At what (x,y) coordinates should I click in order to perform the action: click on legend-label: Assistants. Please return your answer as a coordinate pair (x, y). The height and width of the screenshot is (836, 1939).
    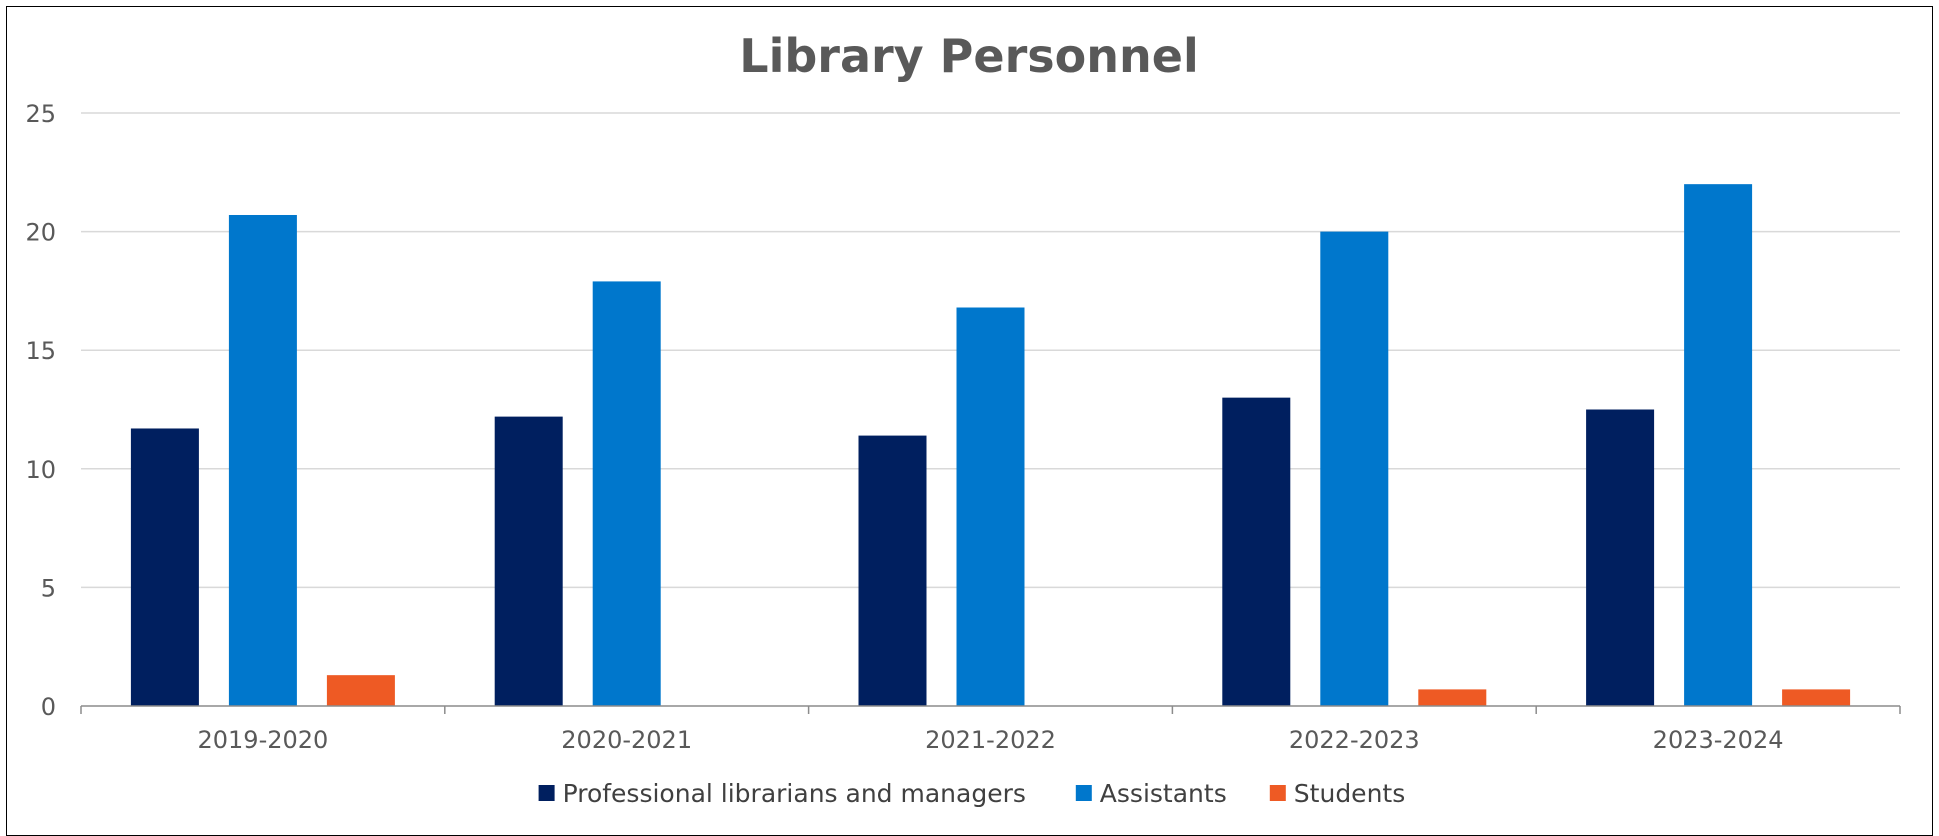
    Looking at the image, I should click on (1163, 793).